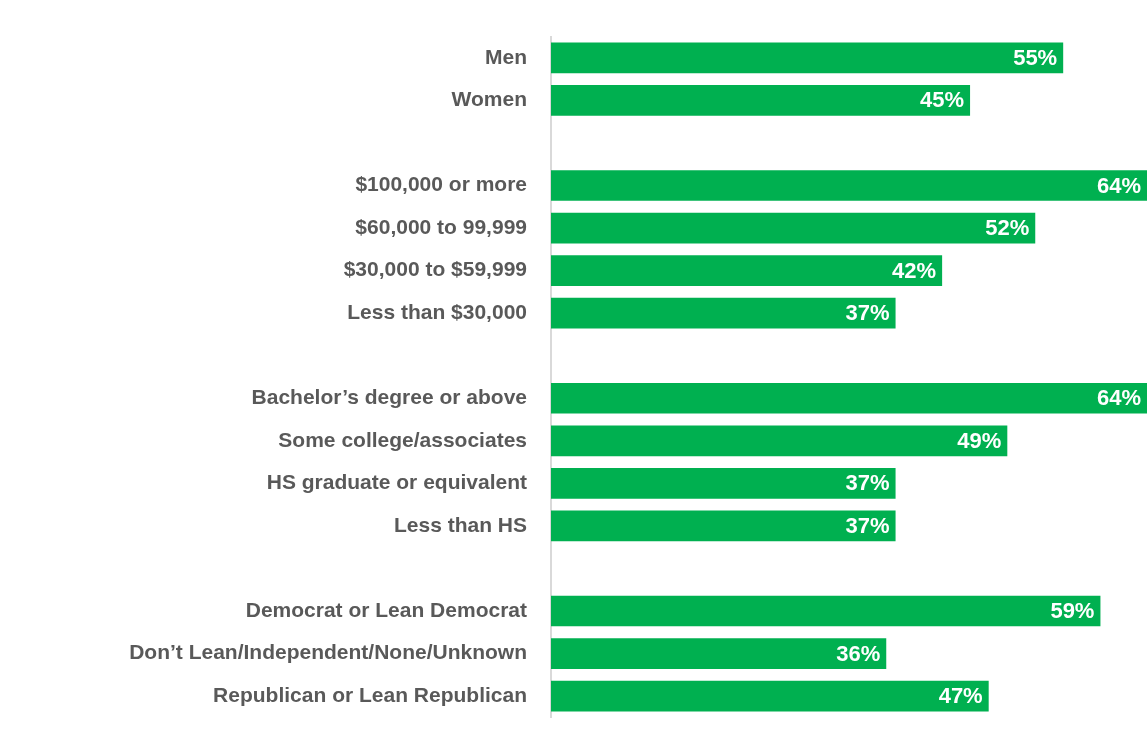 This screenshot has width=1148, height=754. What do you see at coordinates (506, 56) in the screenshot?
I see `y-tick-label: Men` at bounding box center [506, 56].